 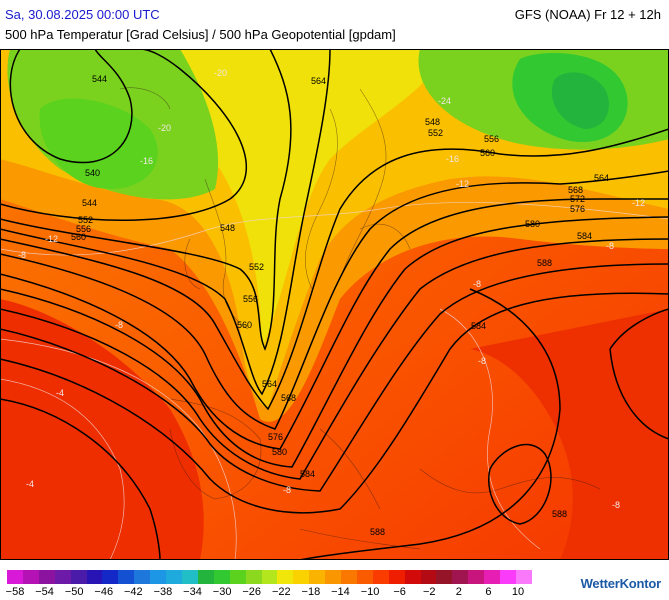 What do you see at coordinates (587, 14) in the screenshot?
I see `model-run-label: GFS (NOAA) Fr 12 + 12h` at bounding box center [587, 14].